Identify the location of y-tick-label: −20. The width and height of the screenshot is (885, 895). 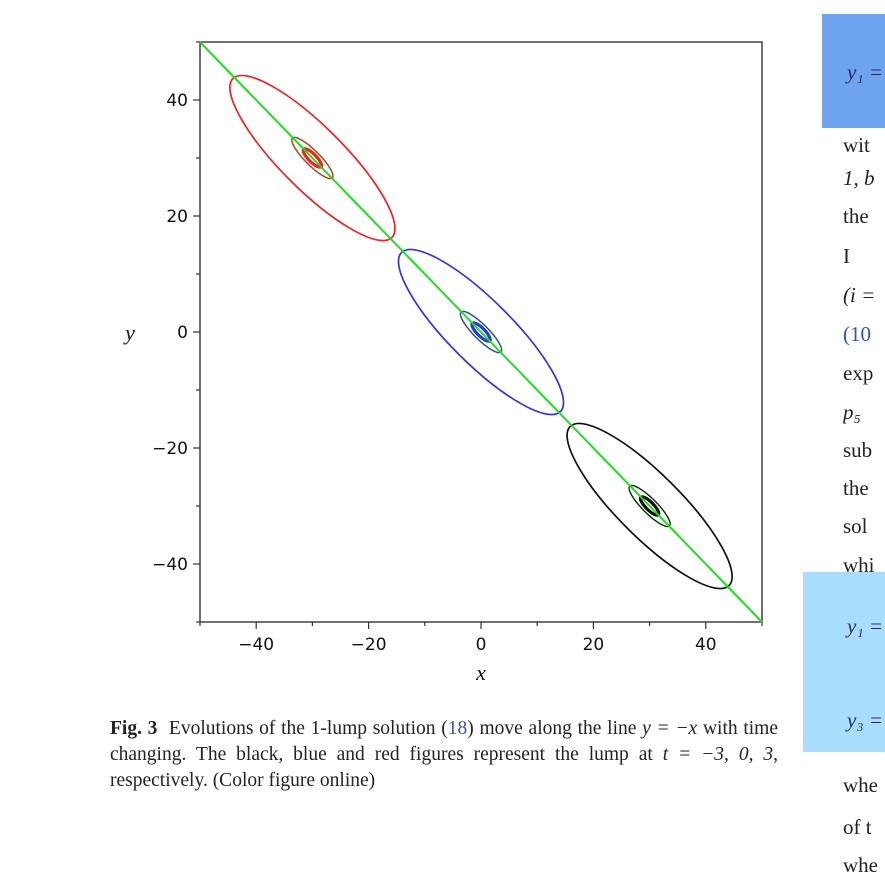
(170, 449).